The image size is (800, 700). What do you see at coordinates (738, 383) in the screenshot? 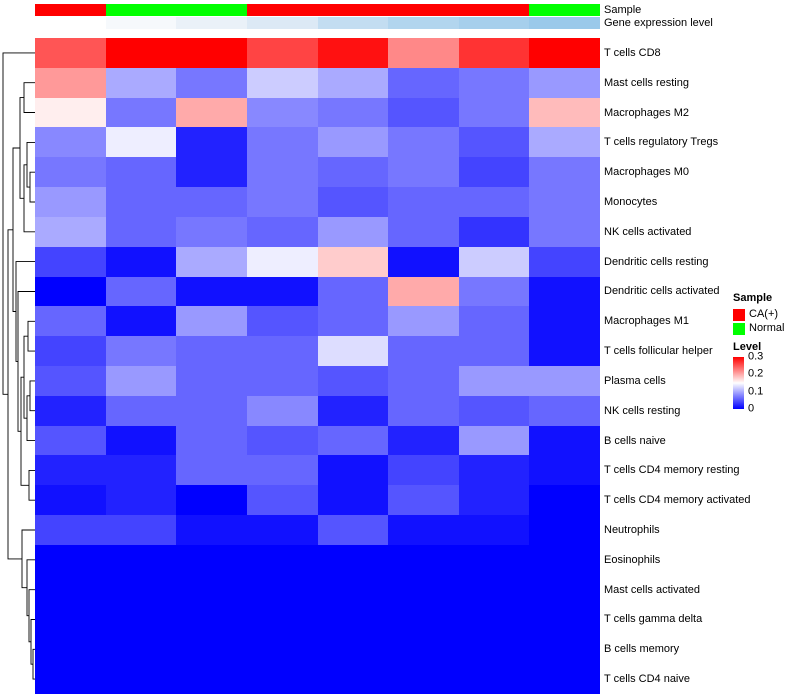
I see `level-gradient-bar` at bounding box center [738, 383].